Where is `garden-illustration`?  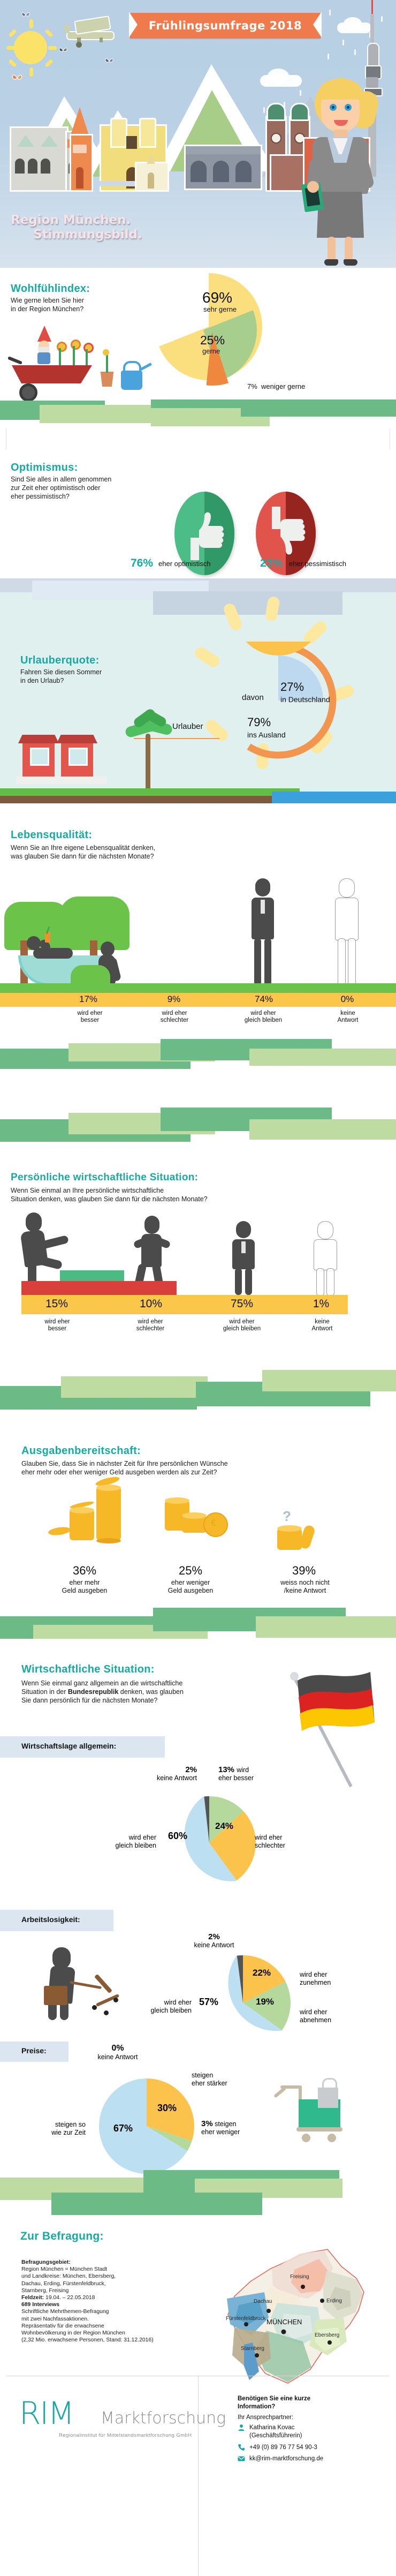 garden-illustration is located at coordinates (79, 364).